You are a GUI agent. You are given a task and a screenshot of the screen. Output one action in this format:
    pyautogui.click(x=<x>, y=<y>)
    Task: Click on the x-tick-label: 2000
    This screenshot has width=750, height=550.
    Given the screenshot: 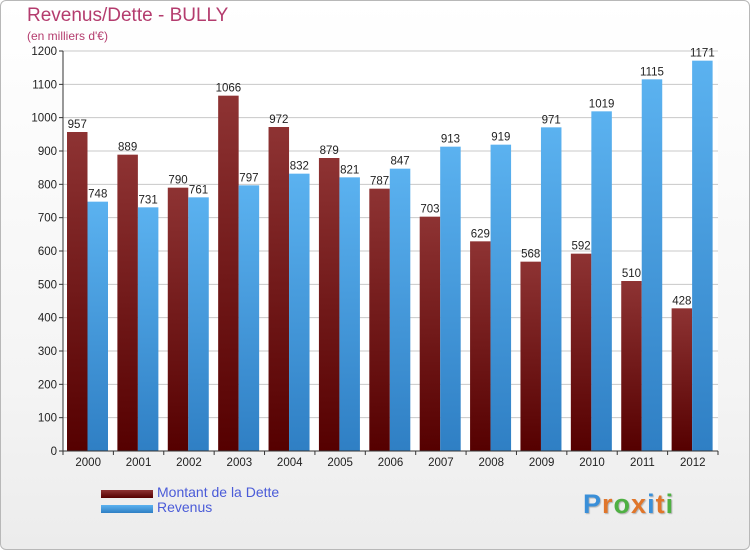 What is the action you would take?
    pyautogui.click(x=88, y=463)
    